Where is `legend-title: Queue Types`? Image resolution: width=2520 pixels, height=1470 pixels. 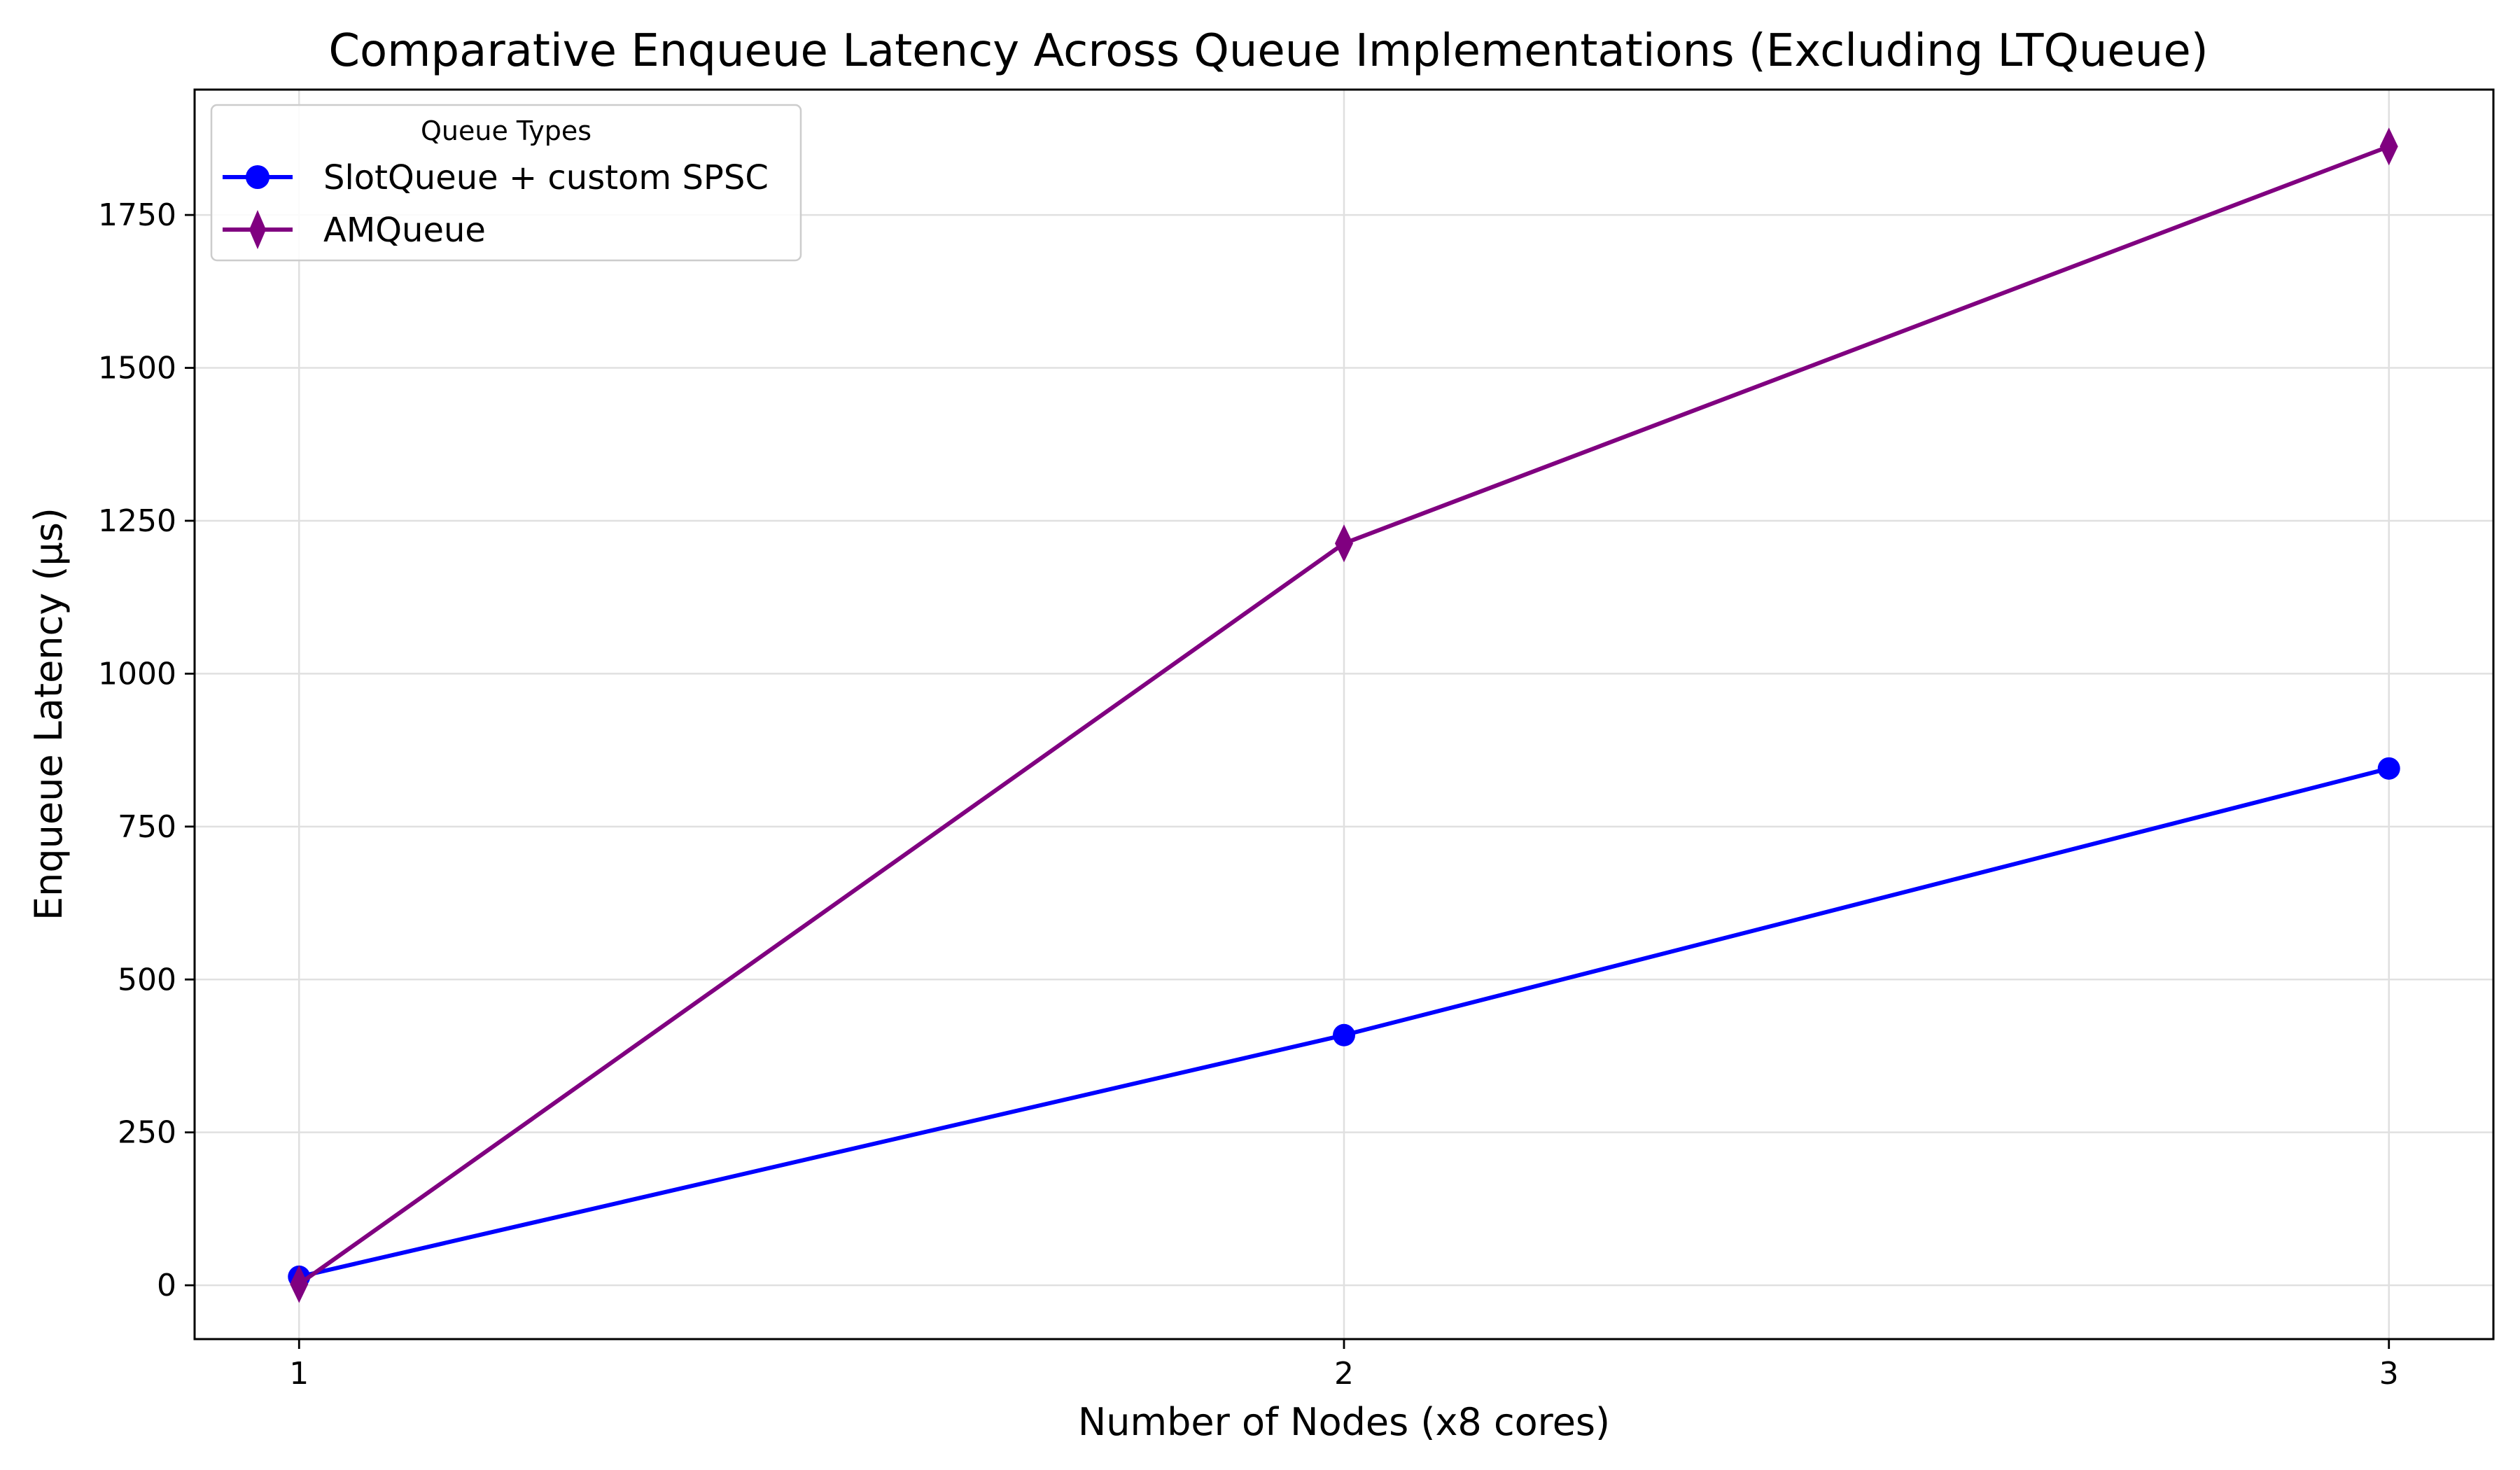 legend-title: Queue Types is located at coordinates (506, 130).